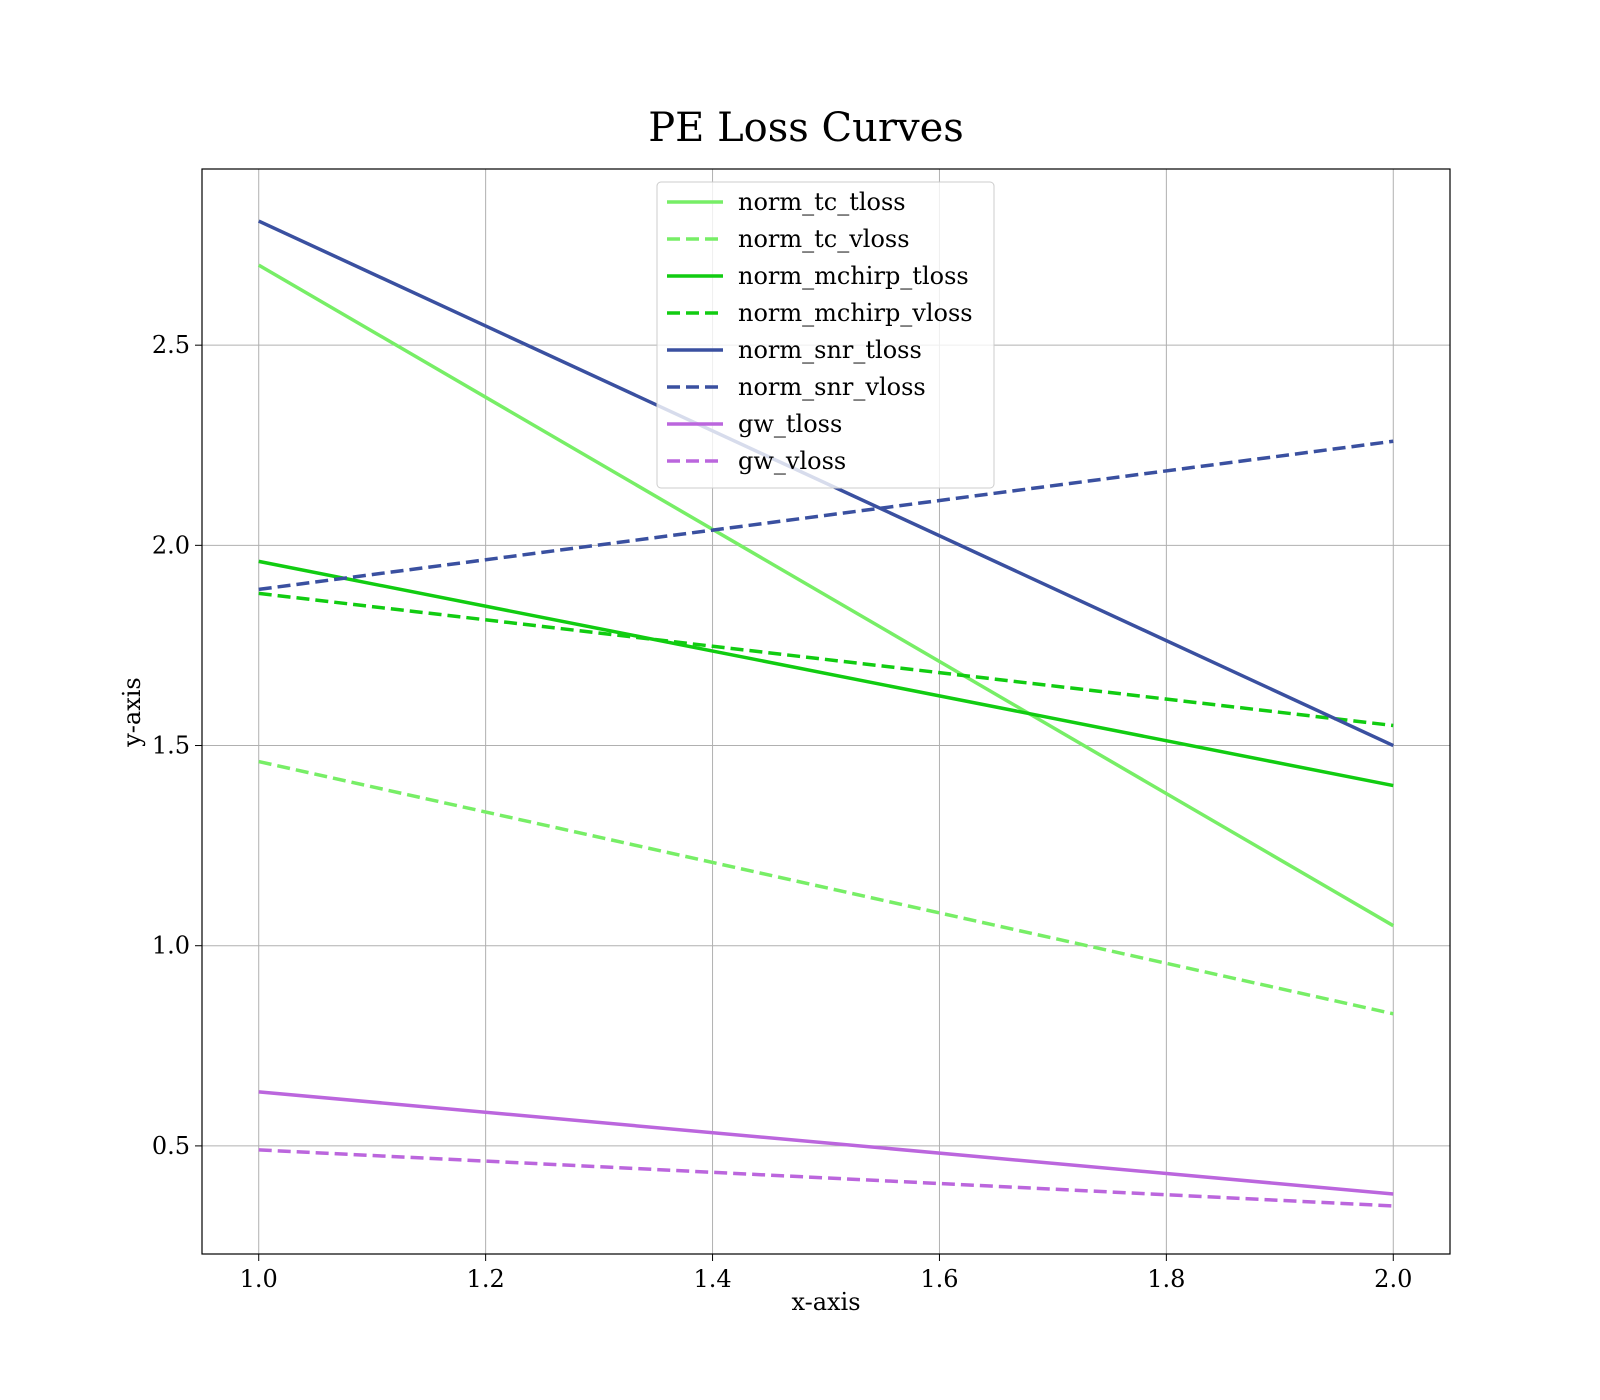 Image resolution: width=1600 pixels, height=1400 pixels. What do you see at coordinates (171, 946) in the screenshot?
I see `y-tick-label: 1.0` at bounding box center [171, 946].